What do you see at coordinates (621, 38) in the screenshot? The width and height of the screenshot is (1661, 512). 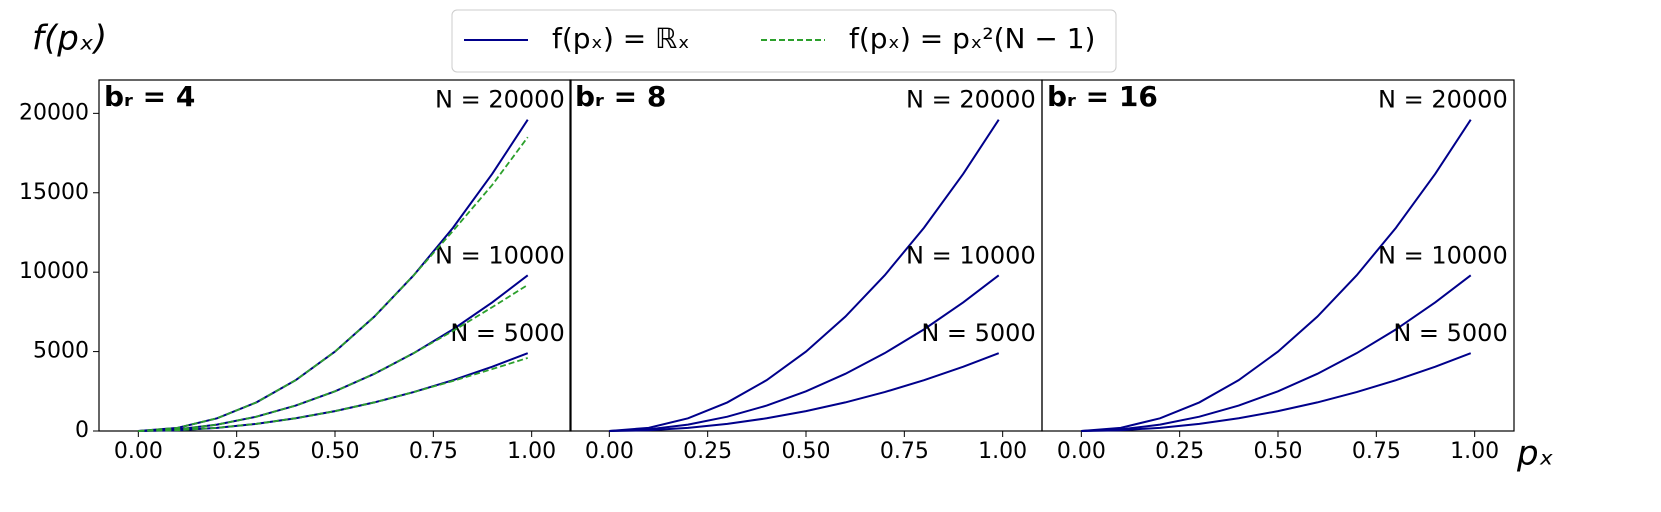 I see `legend-label: f(pₓ) = ℝₓ` at bounding box center [621, 38].